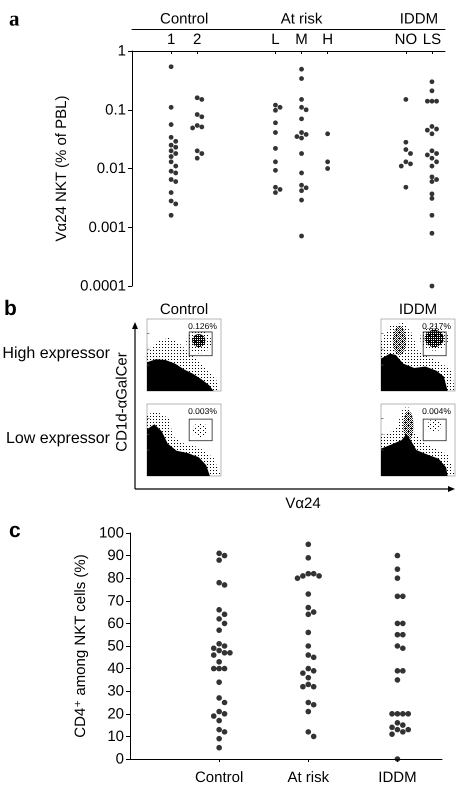  What do you see at coordinates (275, 39) in the screenshot?
I see `x-tick-label: L` at bounding box center [275, 39].